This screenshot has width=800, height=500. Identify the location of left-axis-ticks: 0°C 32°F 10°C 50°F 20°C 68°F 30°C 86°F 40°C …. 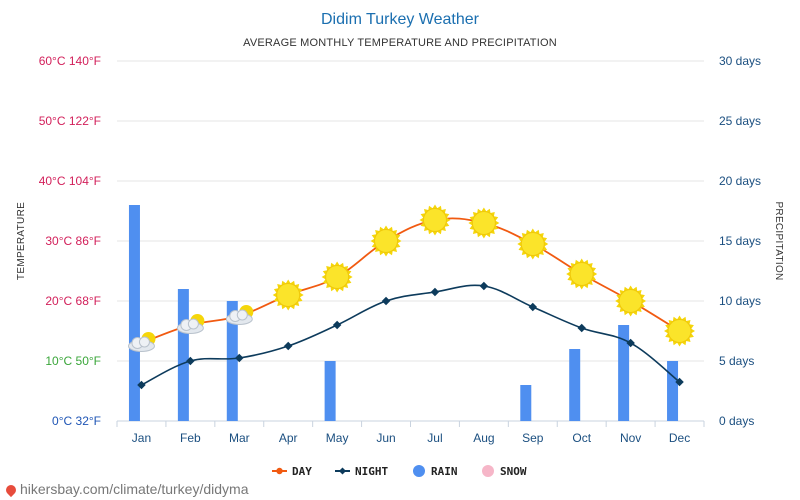
(70, 241).